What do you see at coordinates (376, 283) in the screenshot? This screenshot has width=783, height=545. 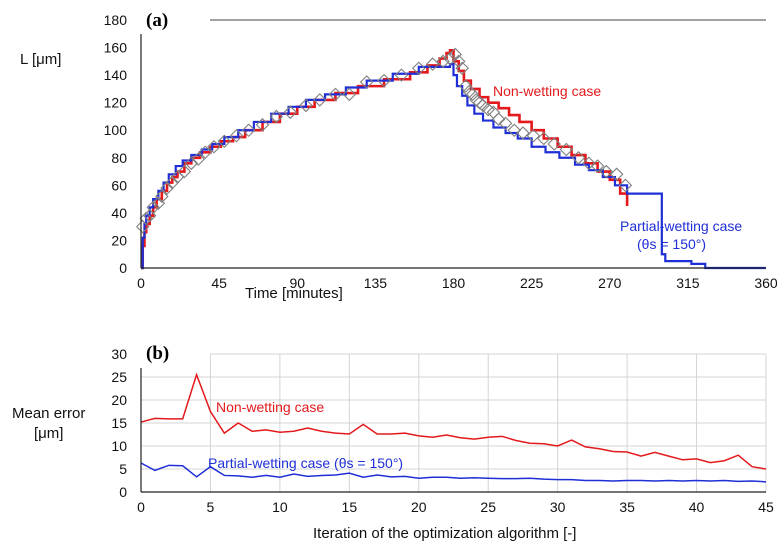 I see `chart-a-xtick-label: 135` at bounding box center [376, 283].